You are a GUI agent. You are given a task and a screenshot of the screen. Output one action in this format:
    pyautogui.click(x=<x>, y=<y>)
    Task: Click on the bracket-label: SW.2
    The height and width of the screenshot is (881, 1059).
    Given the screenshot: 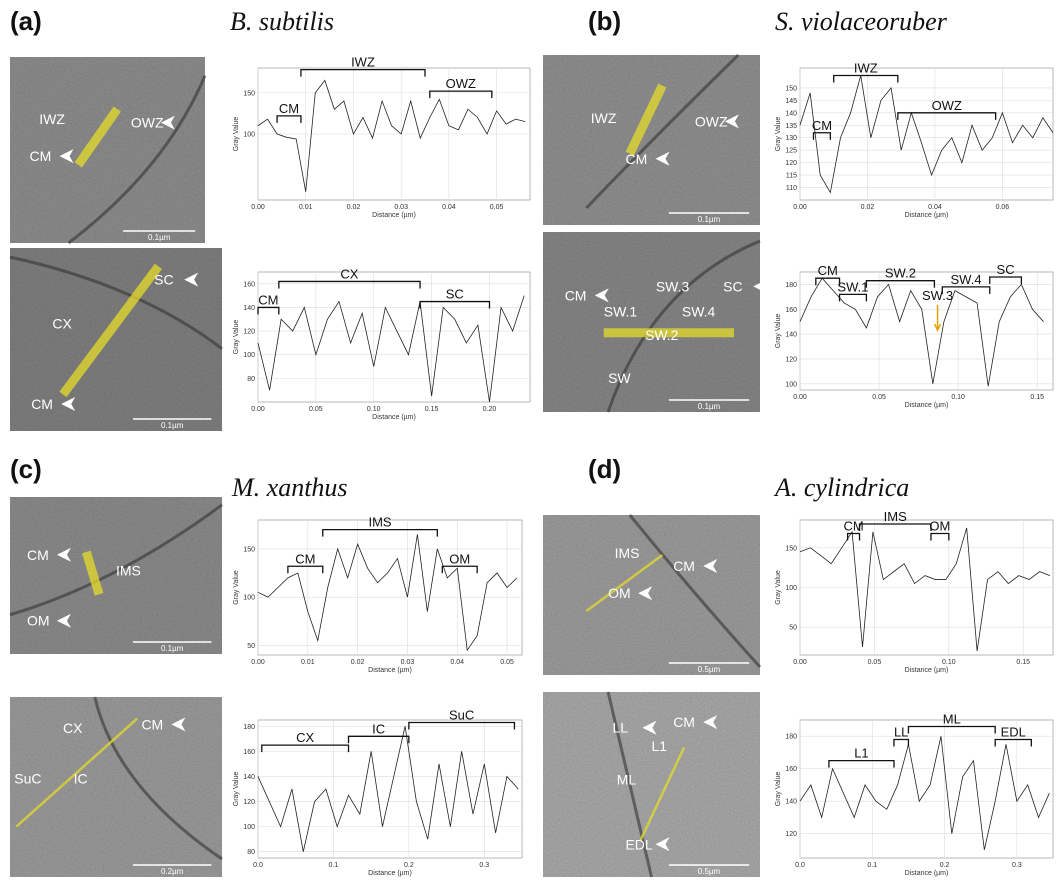 What is the action you would take?
    pyautogui.click(x=900, y=273)
    